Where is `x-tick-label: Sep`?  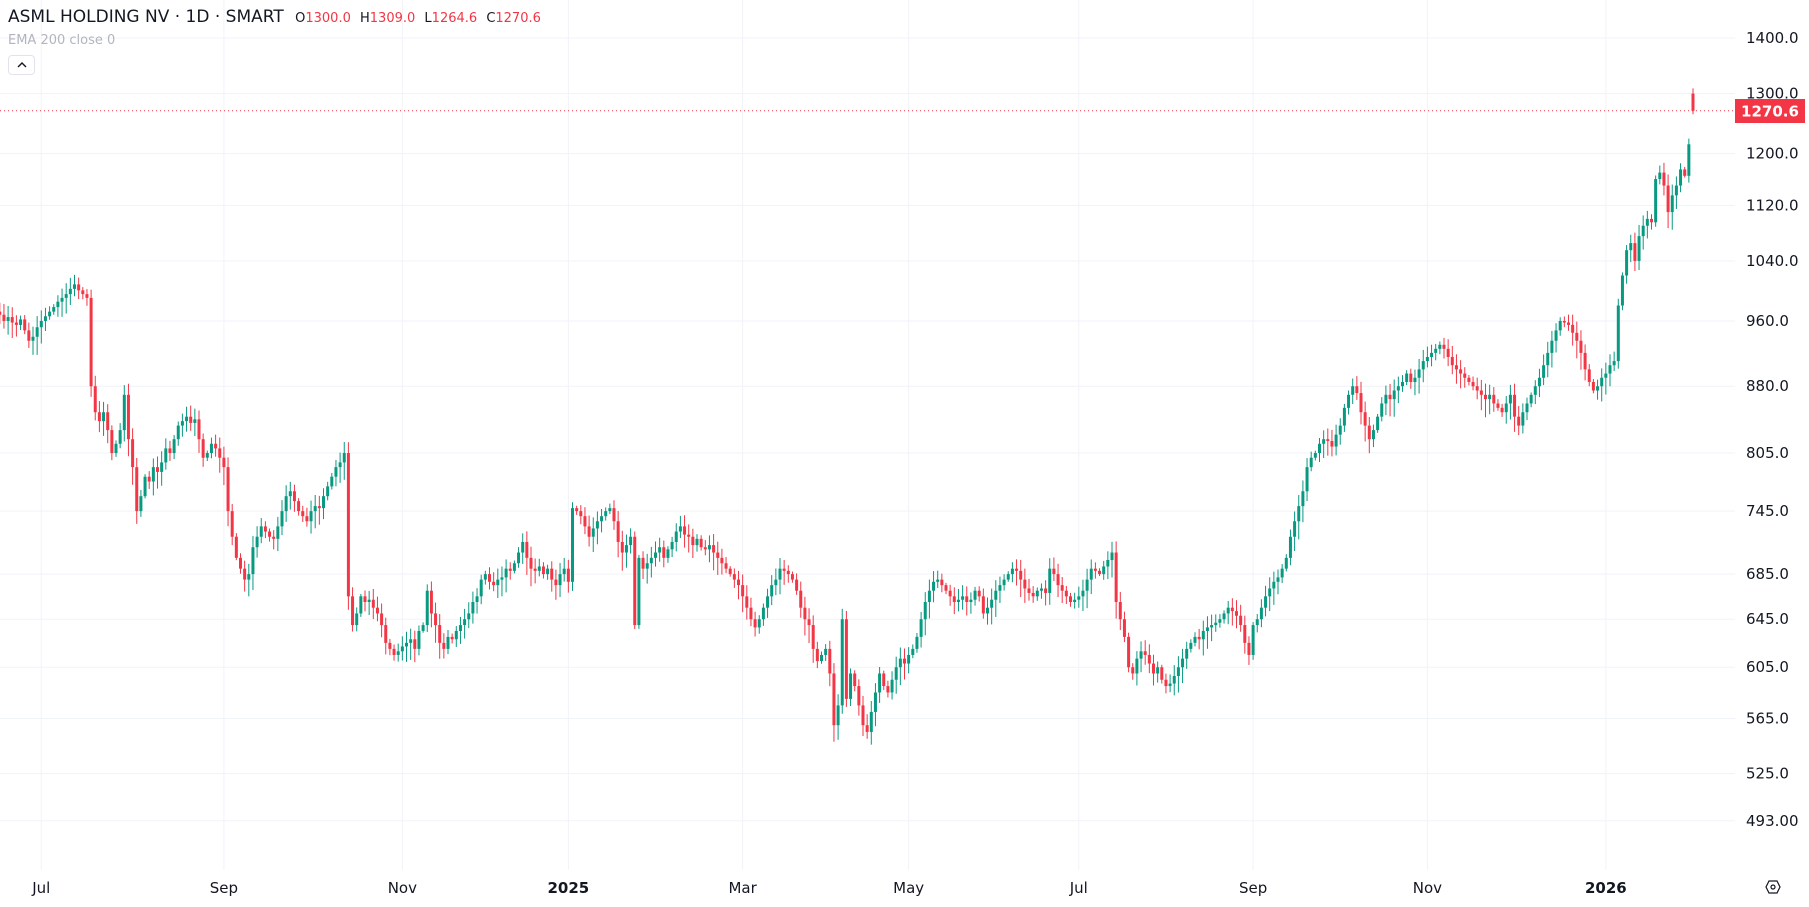
x-tick-label: Sep is located at coordinates (1253, 888).